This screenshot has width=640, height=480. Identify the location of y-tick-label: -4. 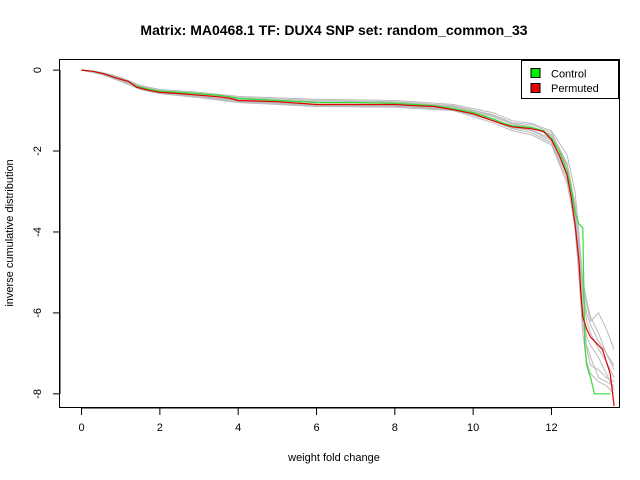
(38, 232).